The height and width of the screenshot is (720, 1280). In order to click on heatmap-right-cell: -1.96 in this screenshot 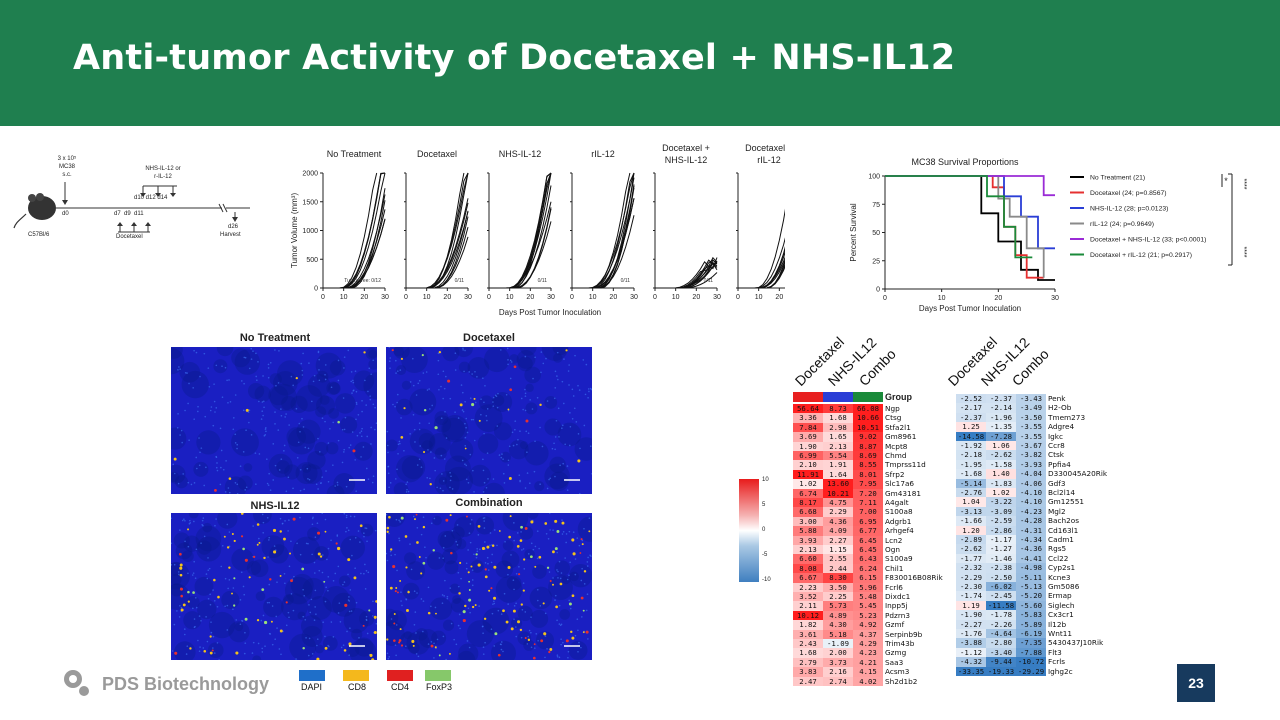, I will do `click(1001, 417)`.